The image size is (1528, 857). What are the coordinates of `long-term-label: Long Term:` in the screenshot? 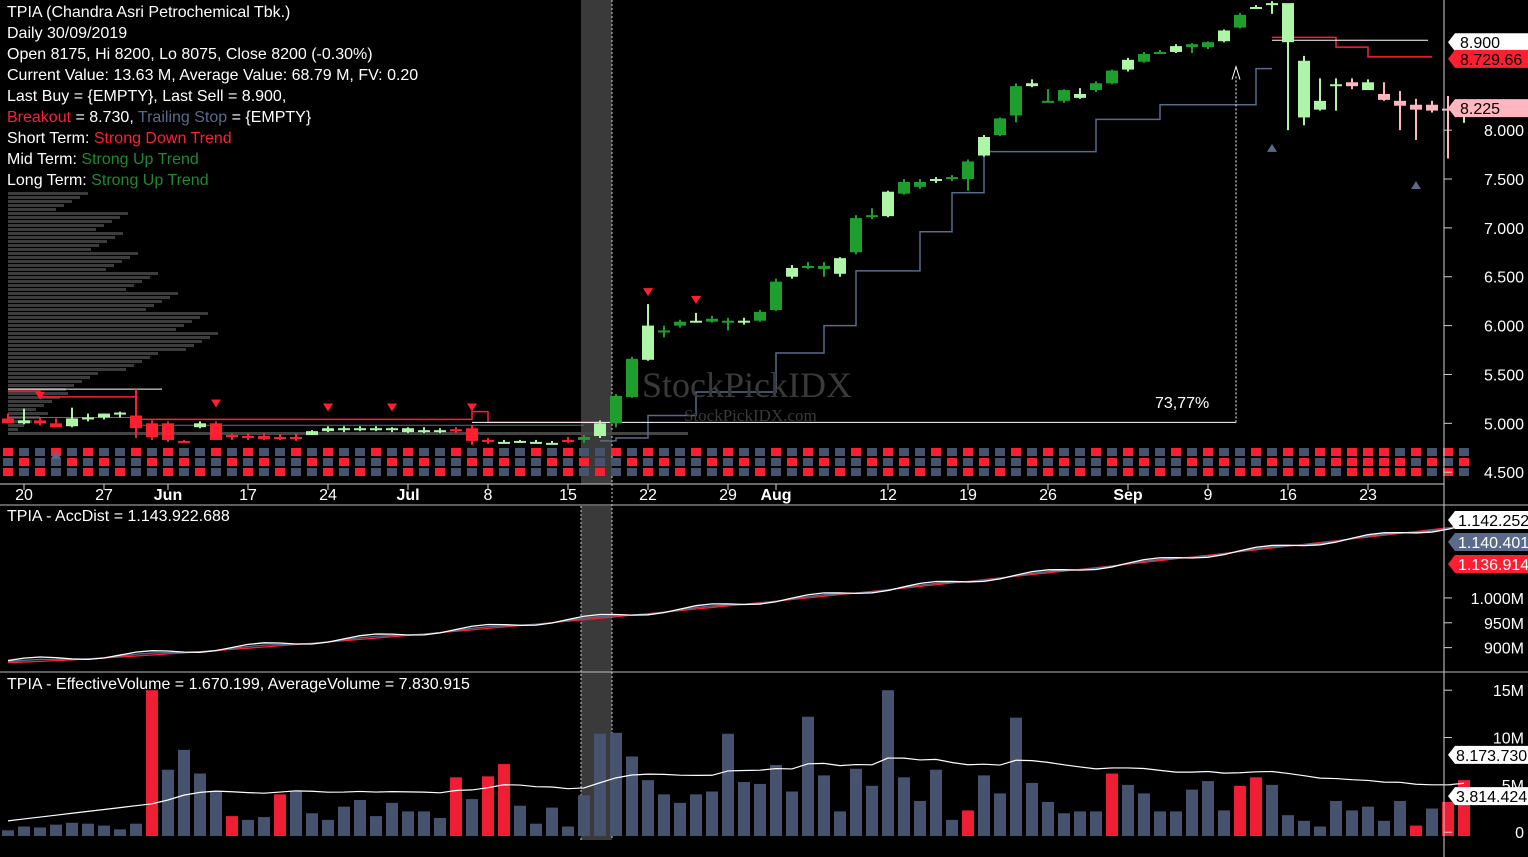 It's located at (49, 180).